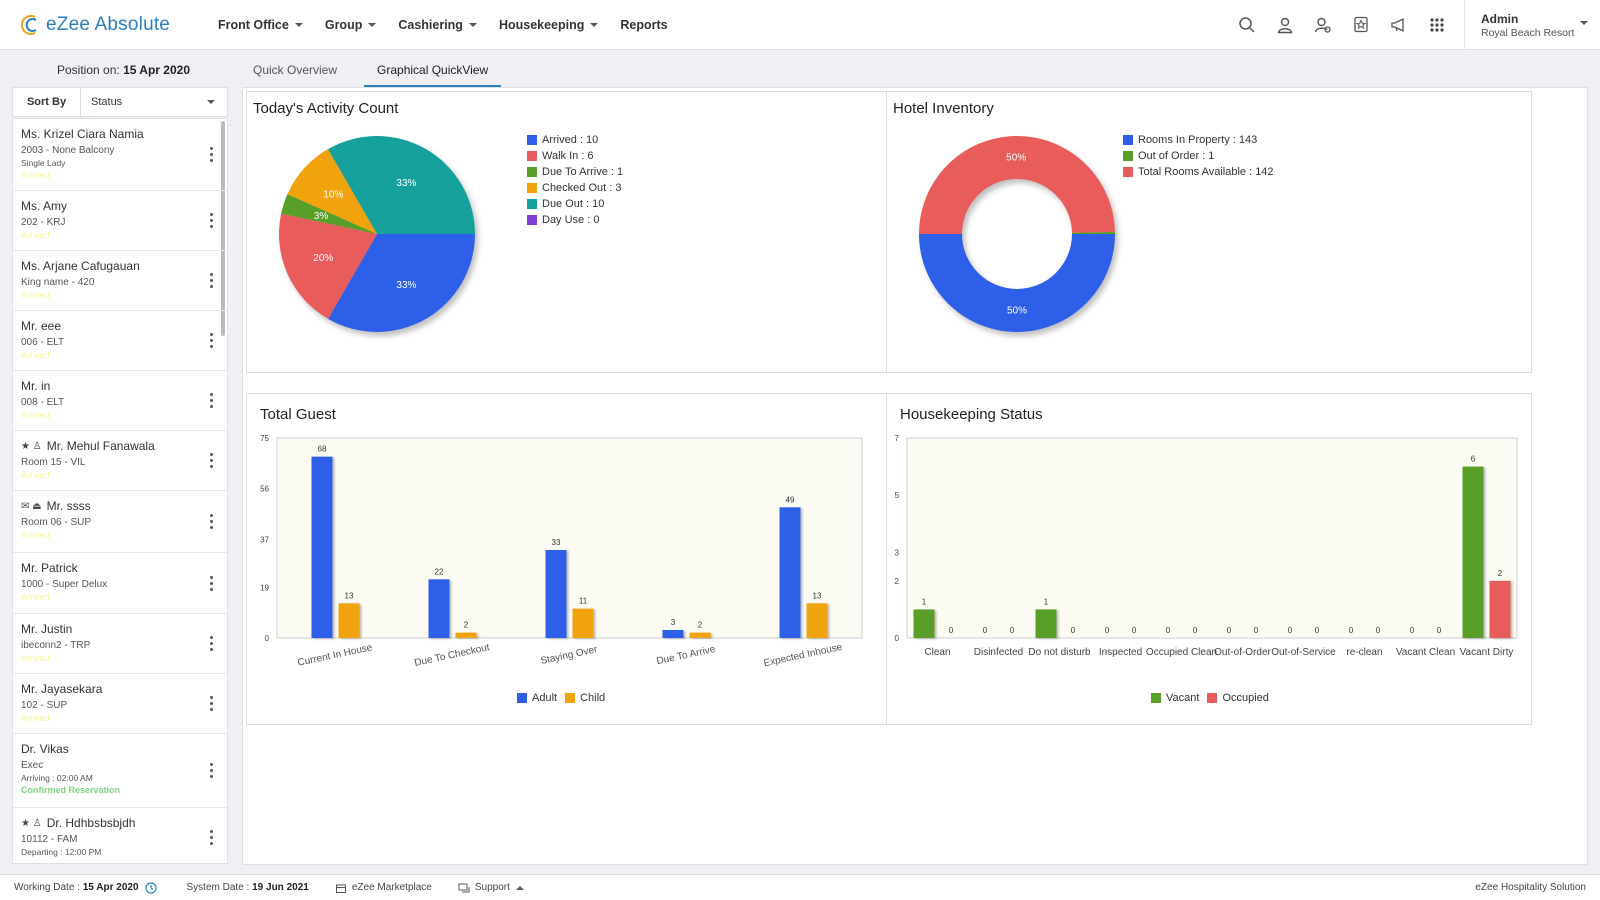 Image resolution: width=1600 pixels, height=900 pixels. I want to click on tab-graphical-quickview: Graphical QuickView, so click(433, 72).